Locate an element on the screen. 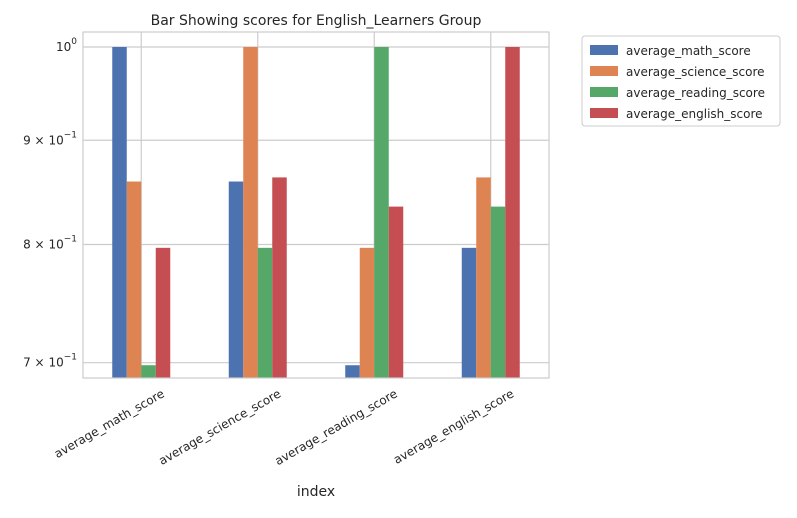 Image resolution: width=797 pixels, height=518 pixels. bar-average-science-score-average-science-score is located at coordinates (250, 212).